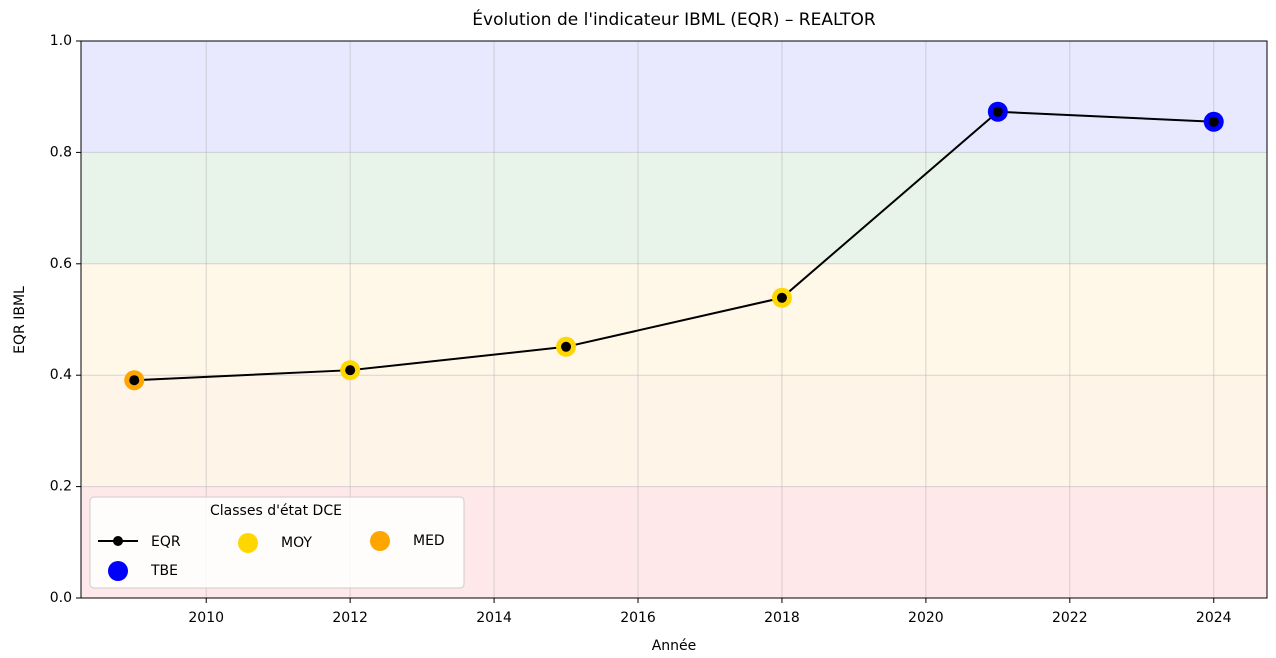  Describe the element at coordinates (494, 618) in the screenshot. I see `x-tick-label: 2014` at that location.